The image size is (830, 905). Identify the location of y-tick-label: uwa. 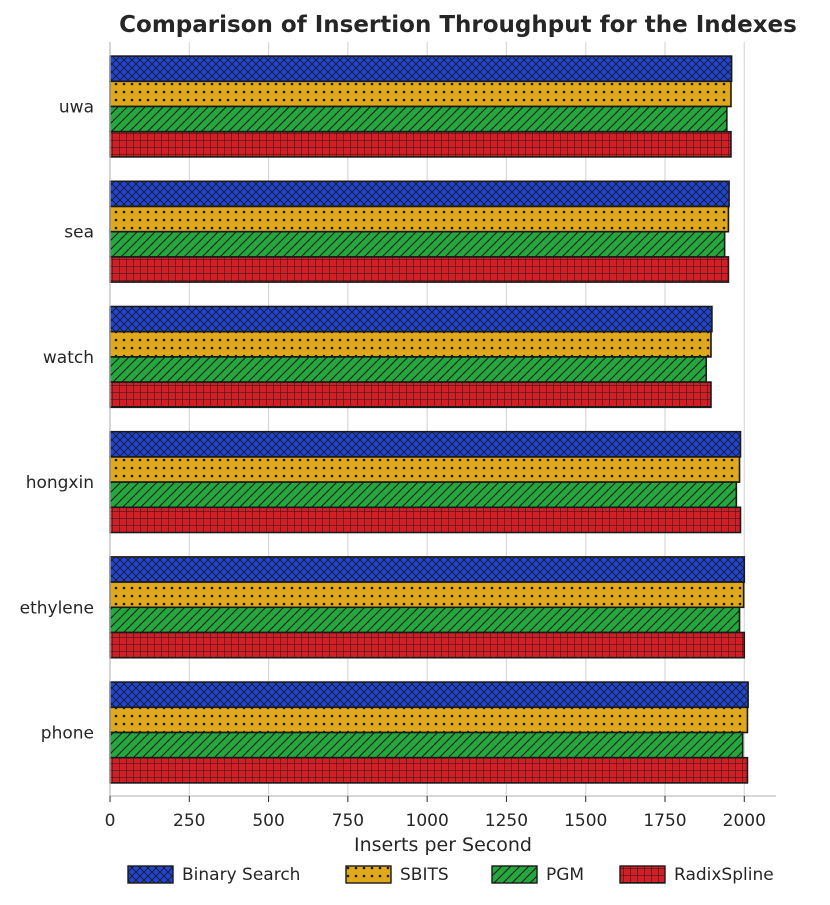
(76, 108).